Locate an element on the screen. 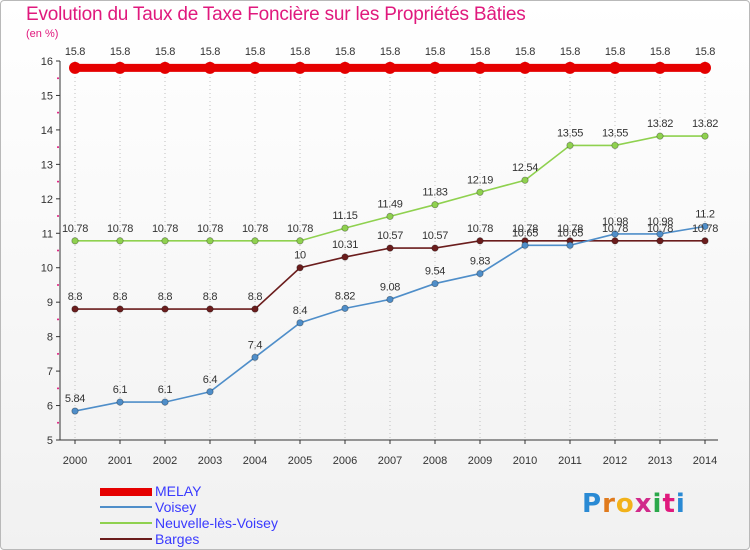 Image resolution: width=750 pixels, height=550 pixels. legend-swatch is located at coordinates (126, 539).